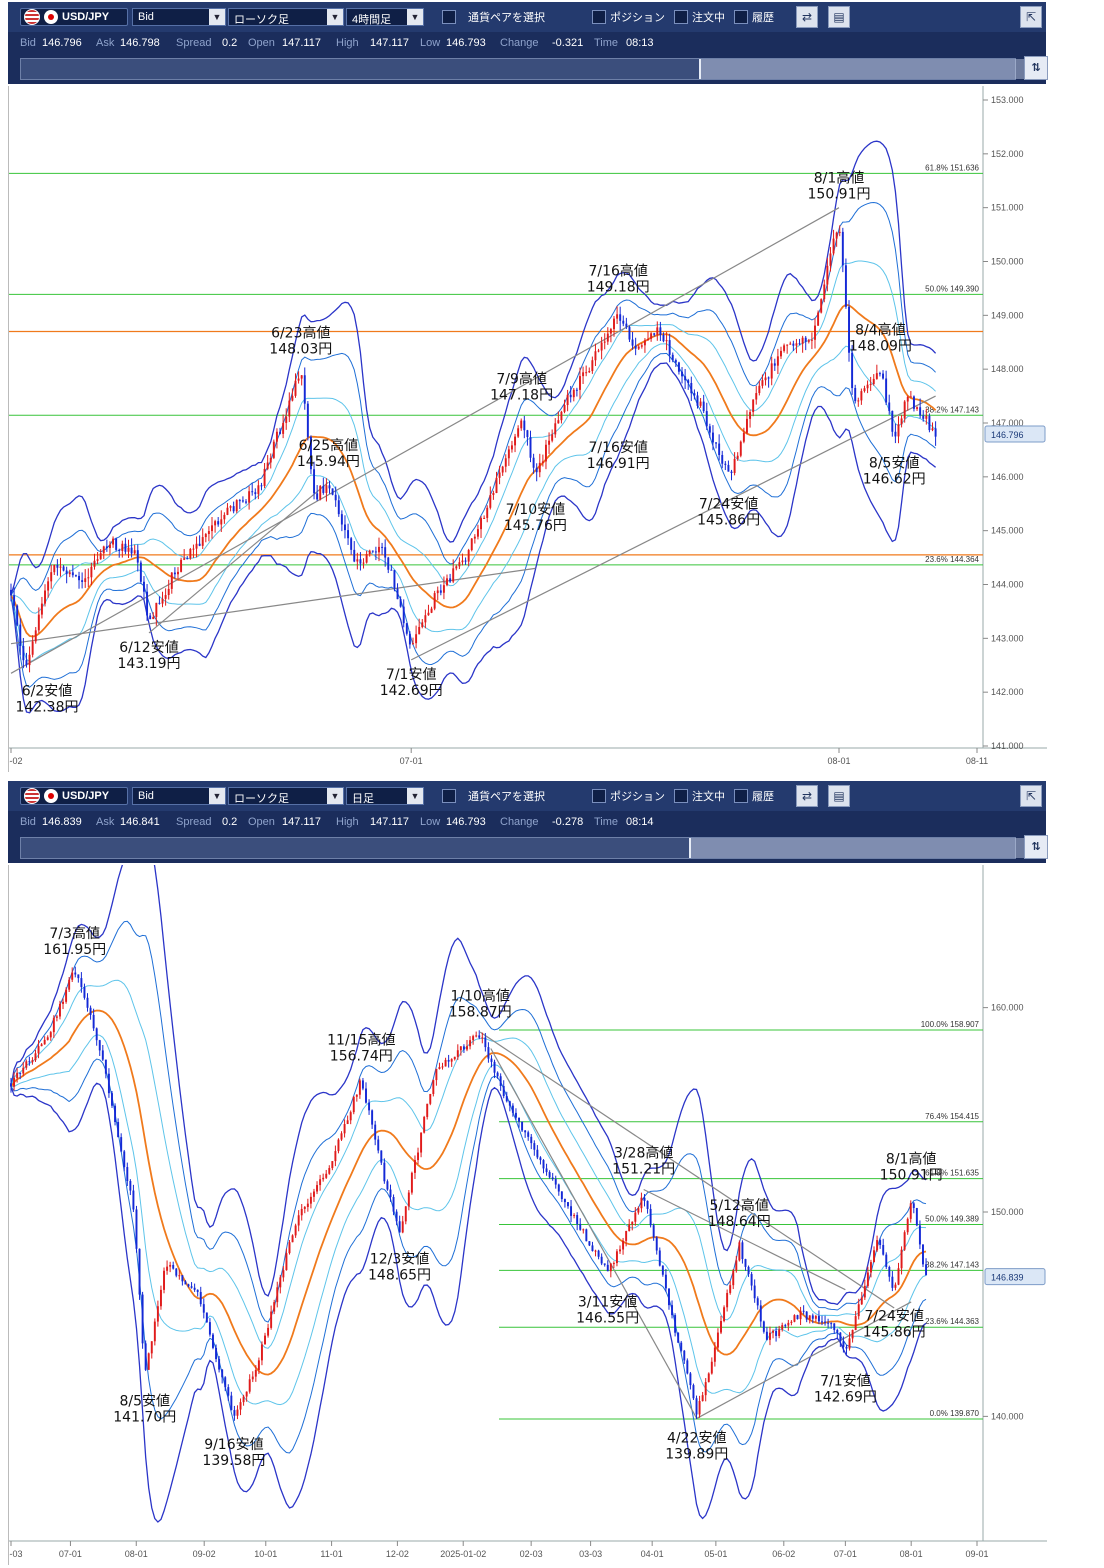 The image size is (1104, 1568). I want to click on timeframe-dropdown: 日足 ▼, so click(385, 796).